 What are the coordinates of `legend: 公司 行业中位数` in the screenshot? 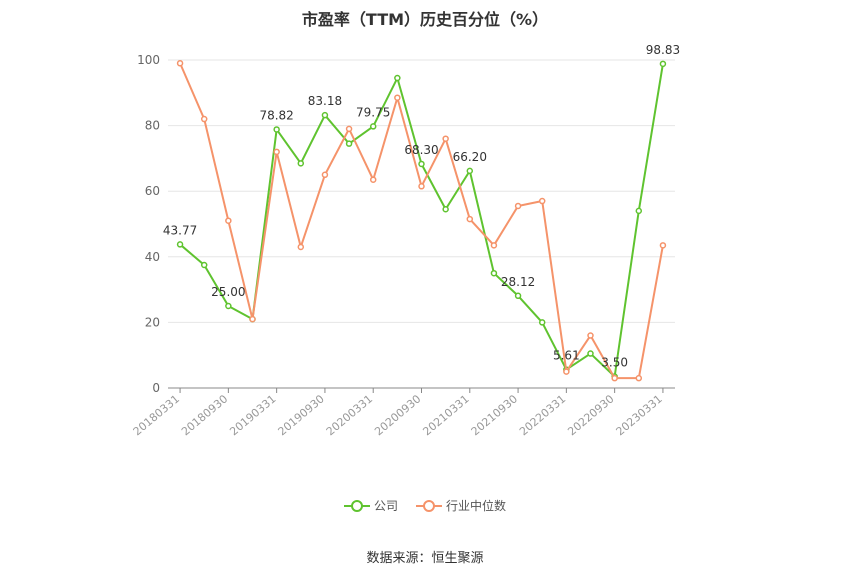 It's located at (425, 505).